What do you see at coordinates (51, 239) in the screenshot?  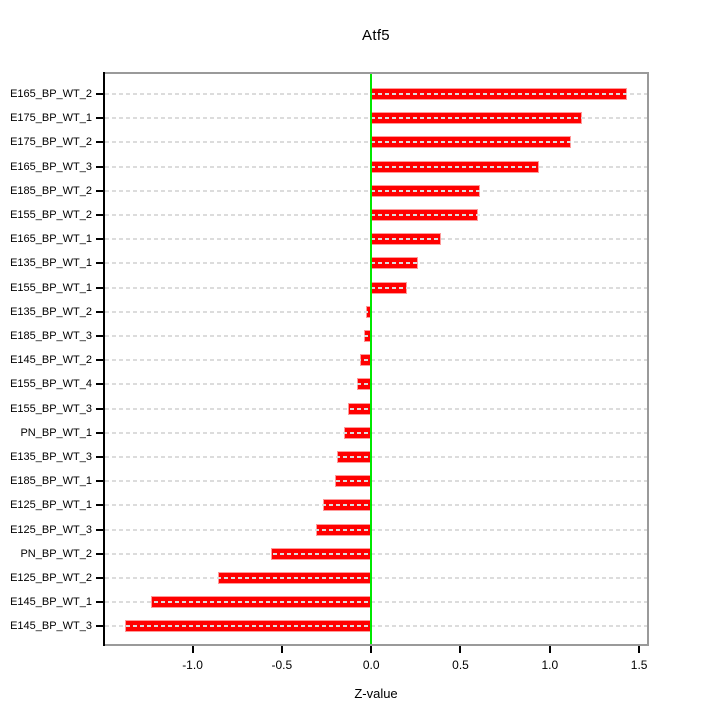 I see `y-axis-label-E165_BP_WT_1: E165_BP_WT_1` at bounding box center [51, 239].